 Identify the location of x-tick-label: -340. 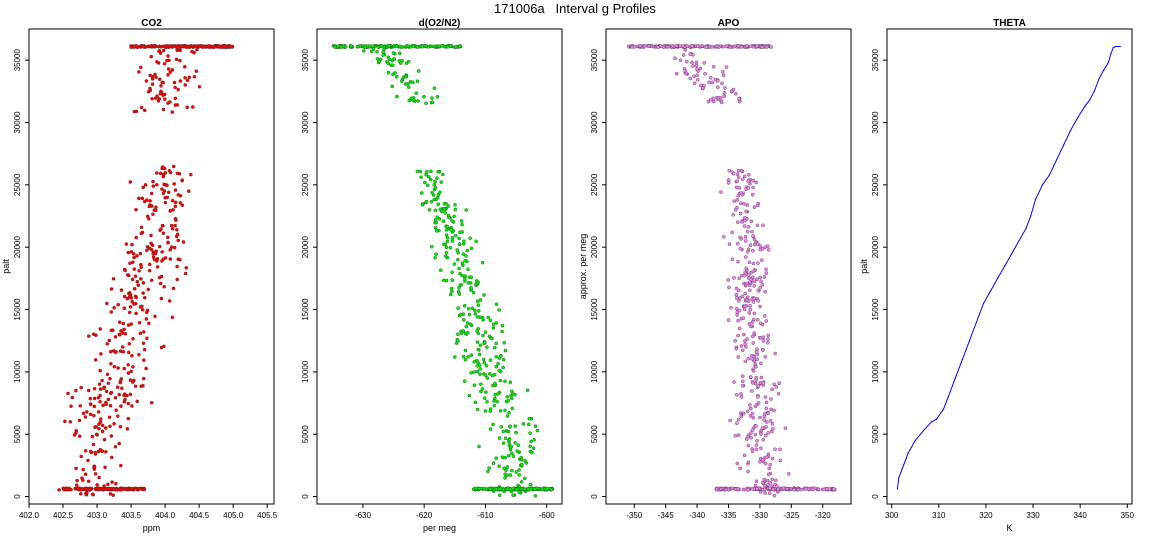
(697, 515).